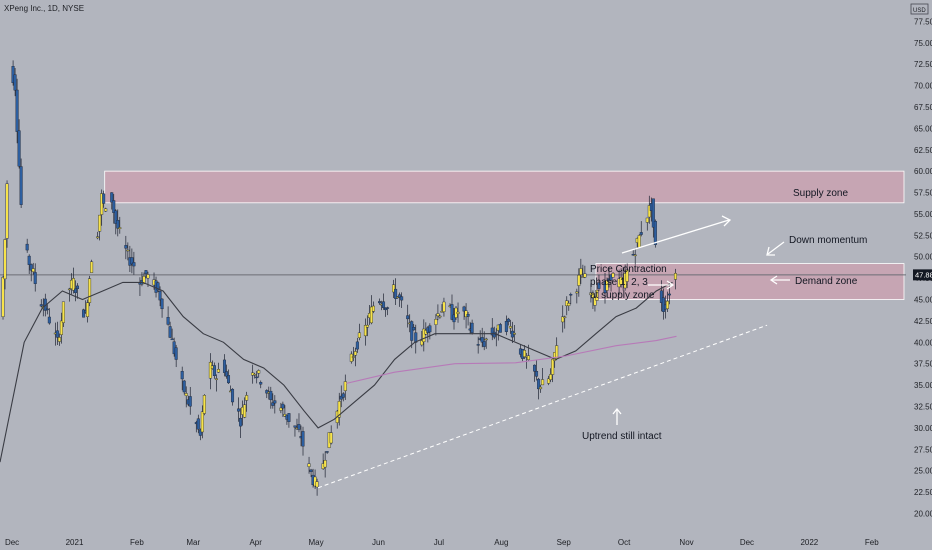 This screenshot has width=932, height=550. I want to click on at-supply-zone-label: at supply zone, so click(622, 295).